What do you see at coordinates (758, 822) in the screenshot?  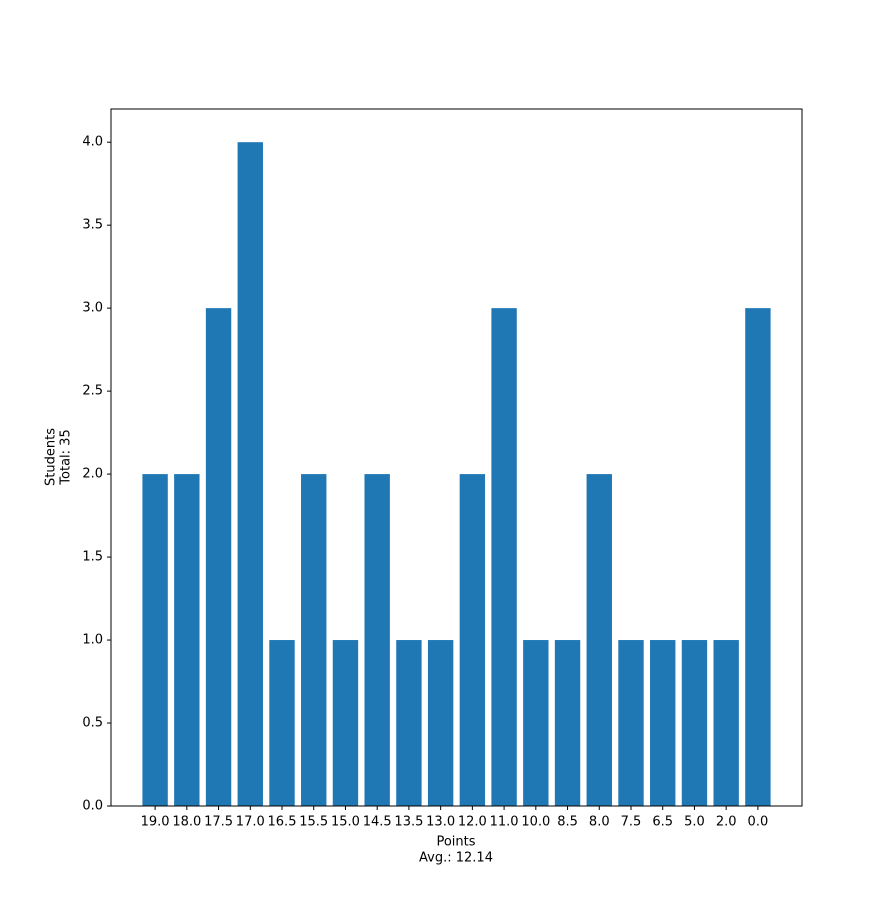 I see `x-tick-label: 0.0` at bounding box center [758, 822].